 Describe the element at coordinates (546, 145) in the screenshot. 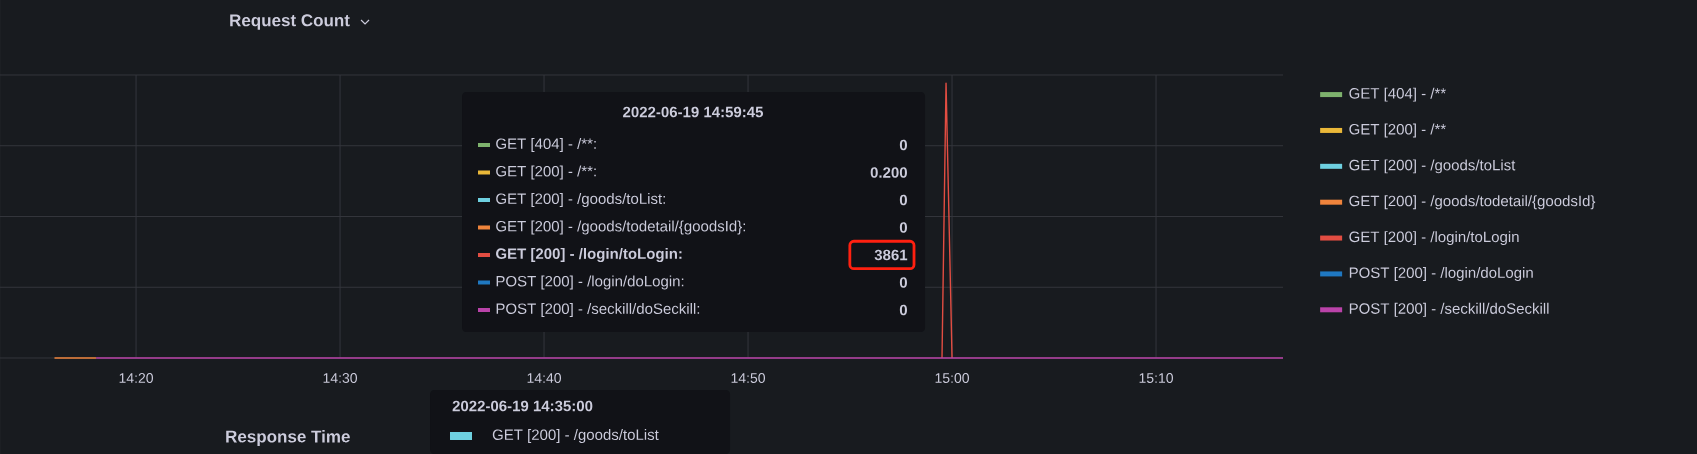

I see `annotation: GET [404] - /**:` at that location.